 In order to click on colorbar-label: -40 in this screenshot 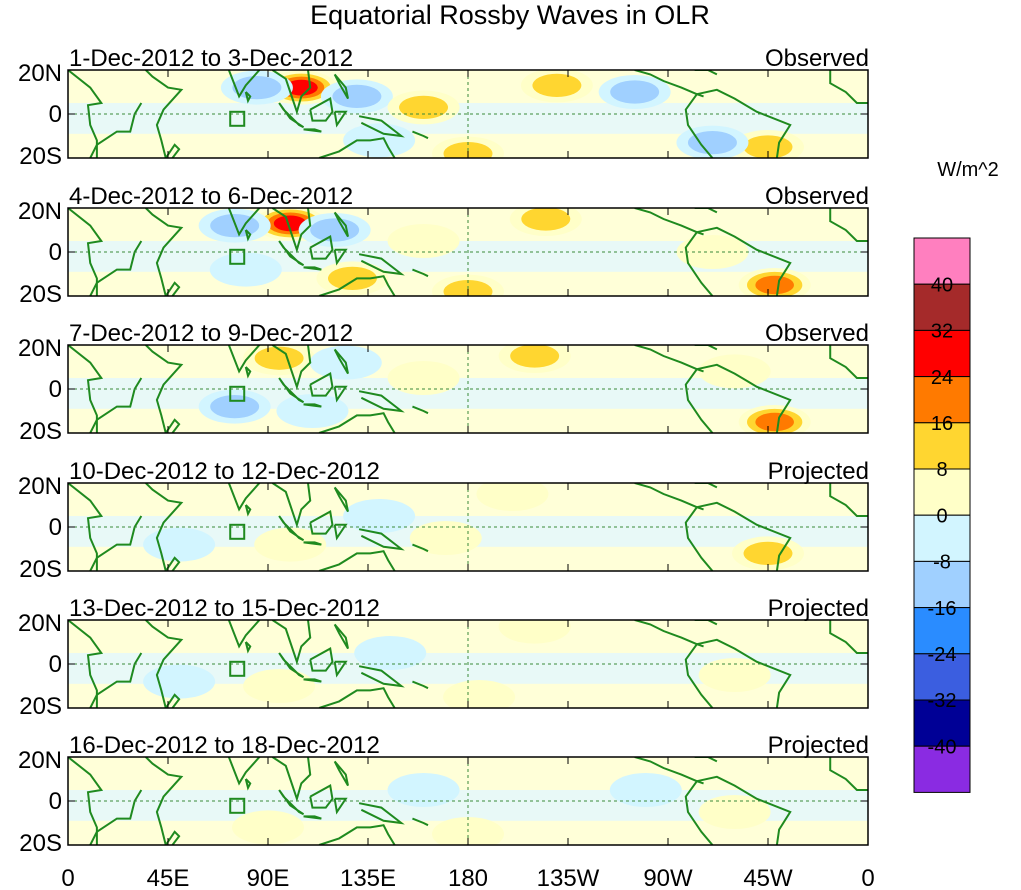, I will do `click(942, 747)`.